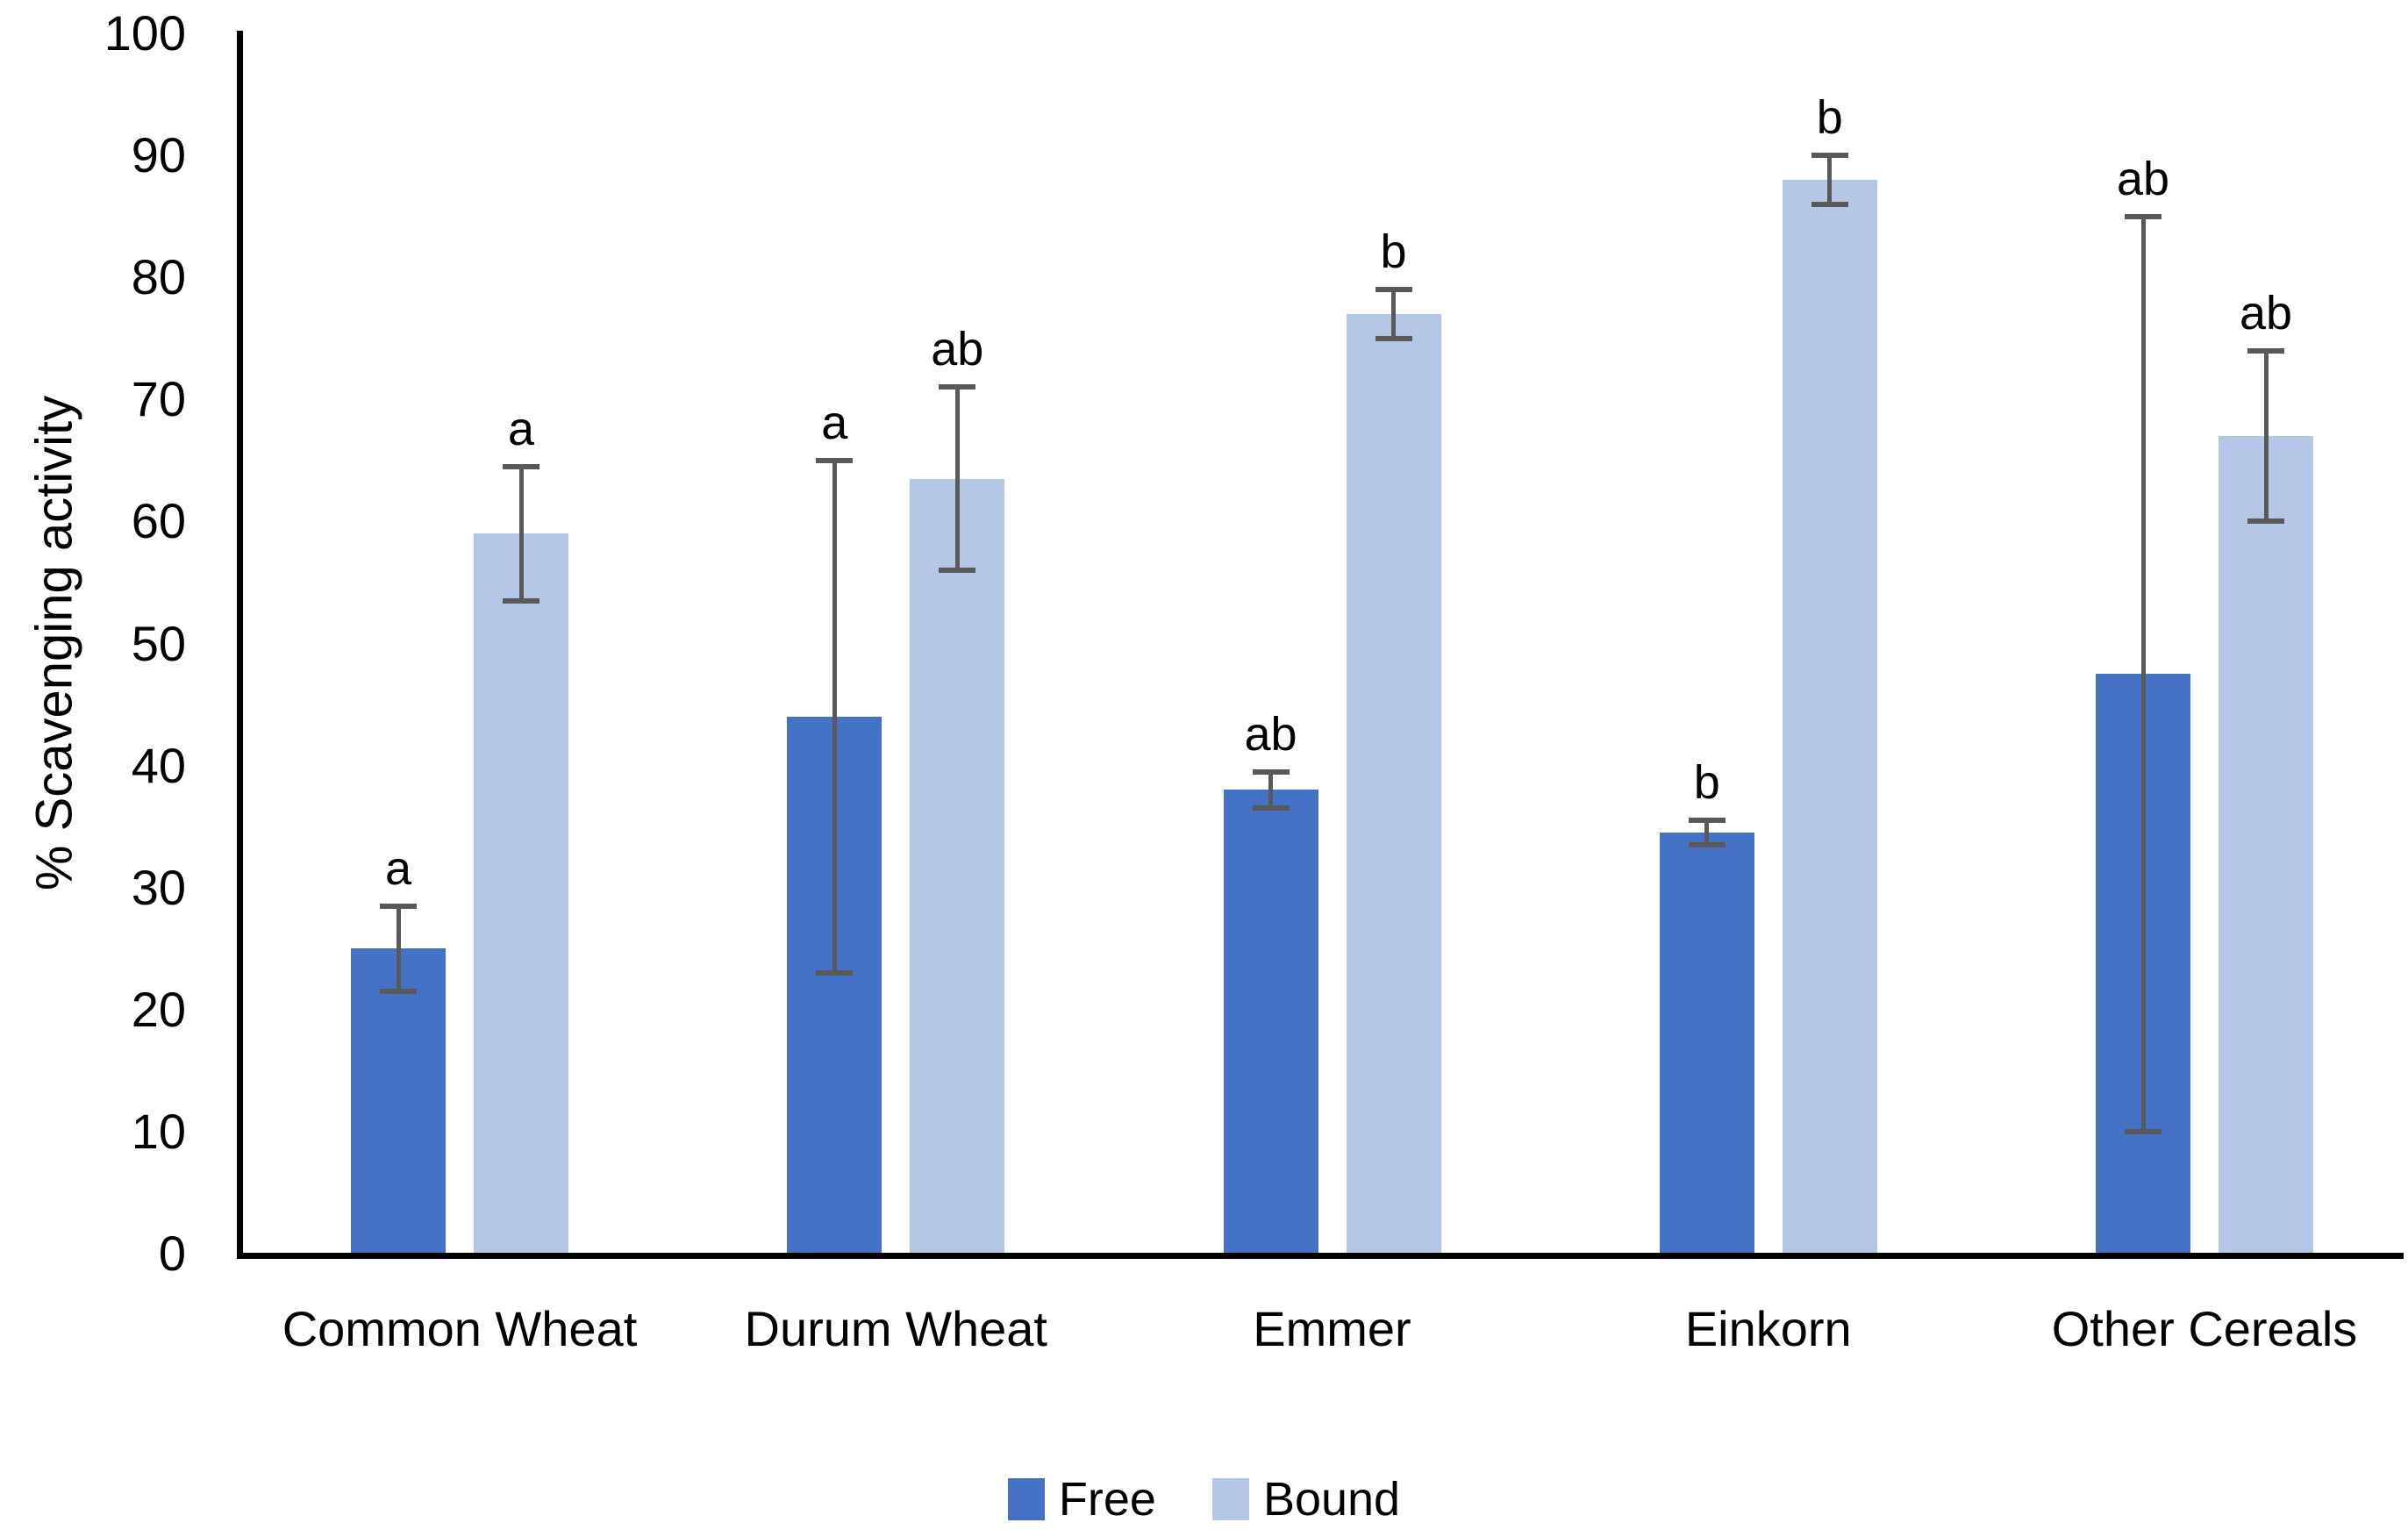 The image size is (2408, 1537). What do you see at coordinates (54, 643) in the screenshot?
I see `y-axis-title: % Scavenging activity` at bounding box center [54, 643].